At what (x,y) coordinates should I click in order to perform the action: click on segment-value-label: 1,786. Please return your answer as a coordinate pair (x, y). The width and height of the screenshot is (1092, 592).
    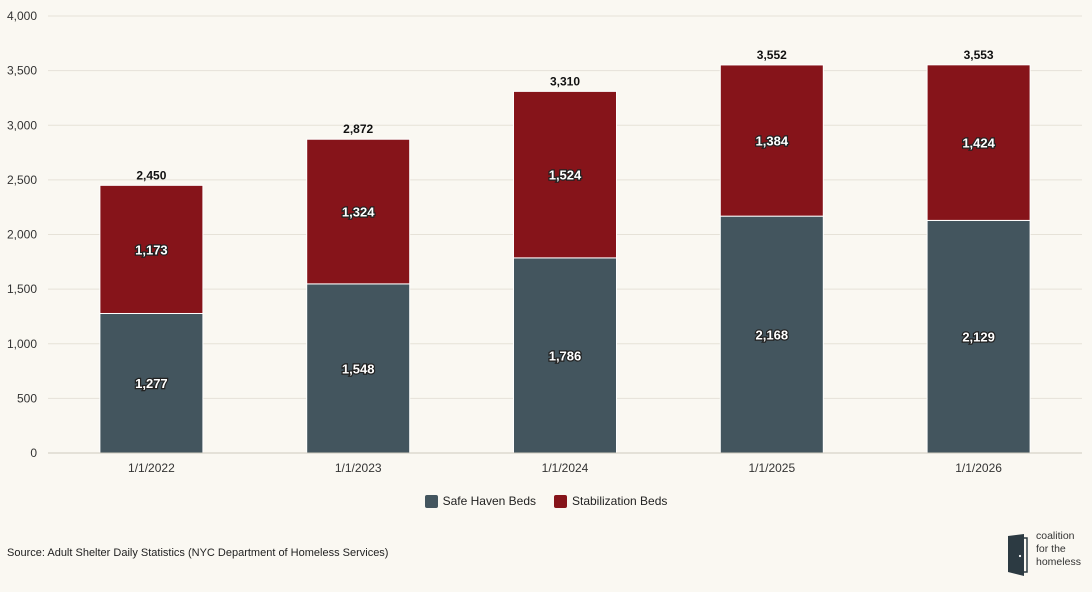
    Looking at the image, I should click on (565, 355).